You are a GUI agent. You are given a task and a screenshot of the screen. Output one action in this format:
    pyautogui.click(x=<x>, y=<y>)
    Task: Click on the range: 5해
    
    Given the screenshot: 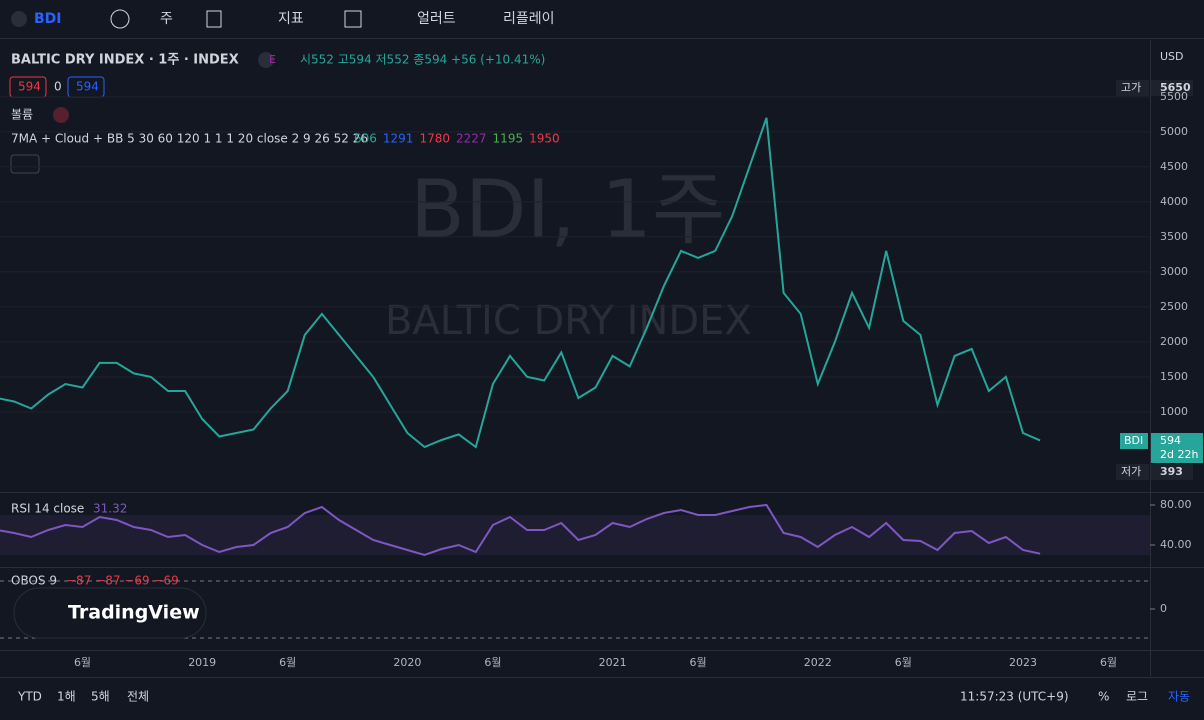 What is the action you would take?
    pyautogui.click(x=100, y=697)
    